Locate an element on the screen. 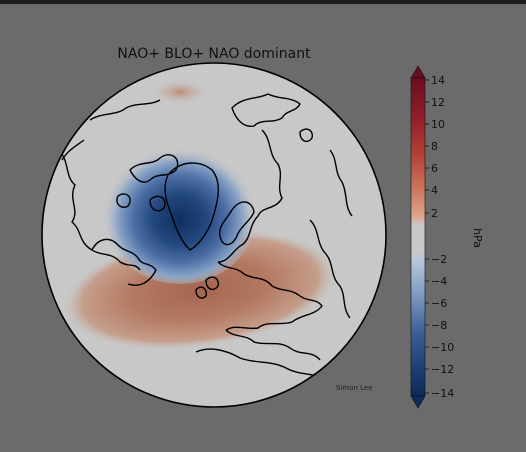  pressure-low-greenland is located at coordinates (180, 212).